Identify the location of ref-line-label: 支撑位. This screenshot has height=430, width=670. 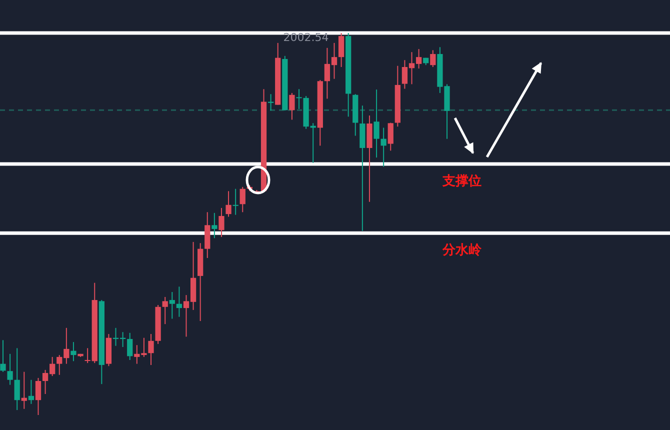
(462, 182).